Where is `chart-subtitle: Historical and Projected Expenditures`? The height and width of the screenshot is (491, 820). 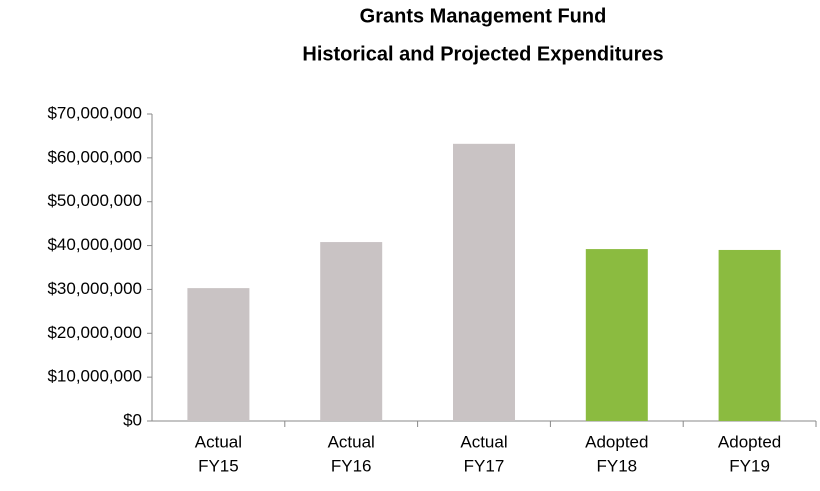 chart-subtitle: Historical and Projected Expenditures is located at coordinates (482, 54).